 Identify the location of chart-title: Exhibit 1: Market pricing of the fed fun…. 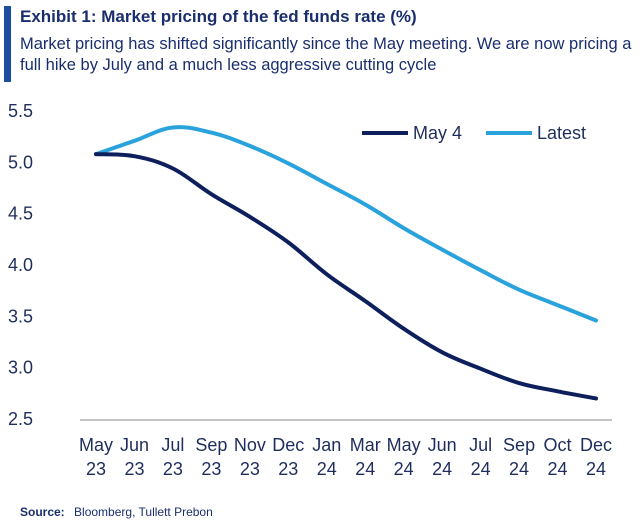
(218, 16).